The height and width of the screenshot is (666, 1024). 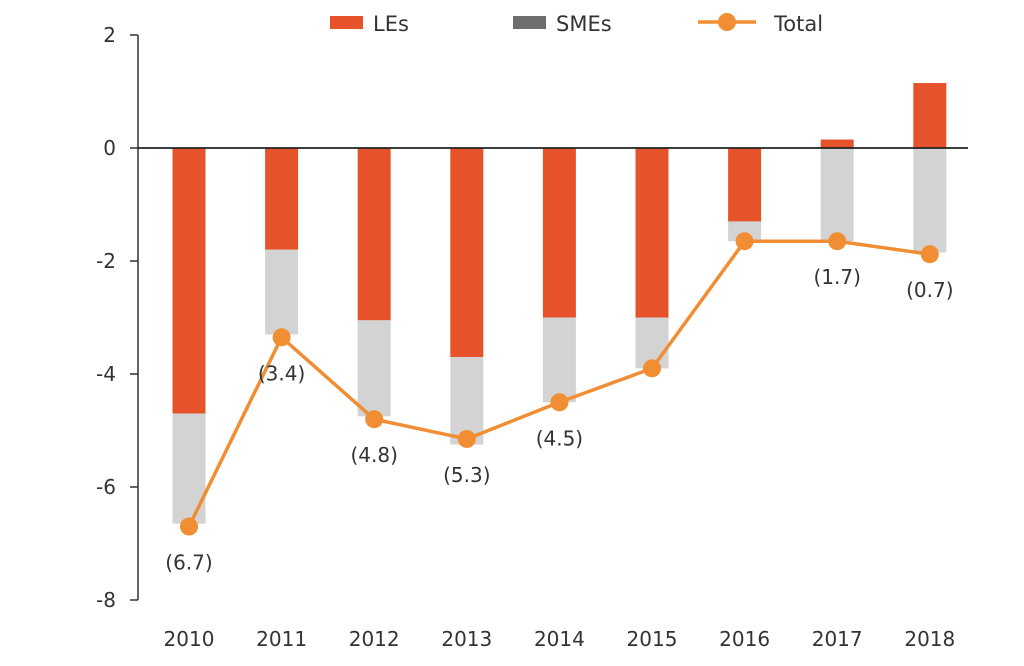 I want to click on bar-les-2014, so click(x=559, y=233).